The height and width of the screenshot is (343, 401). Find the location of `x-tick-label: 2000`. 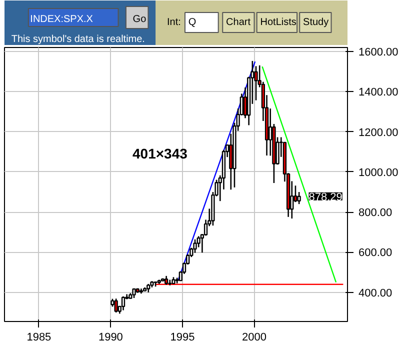

x-tick-label: 2000 is located at coordinates (254, 337).